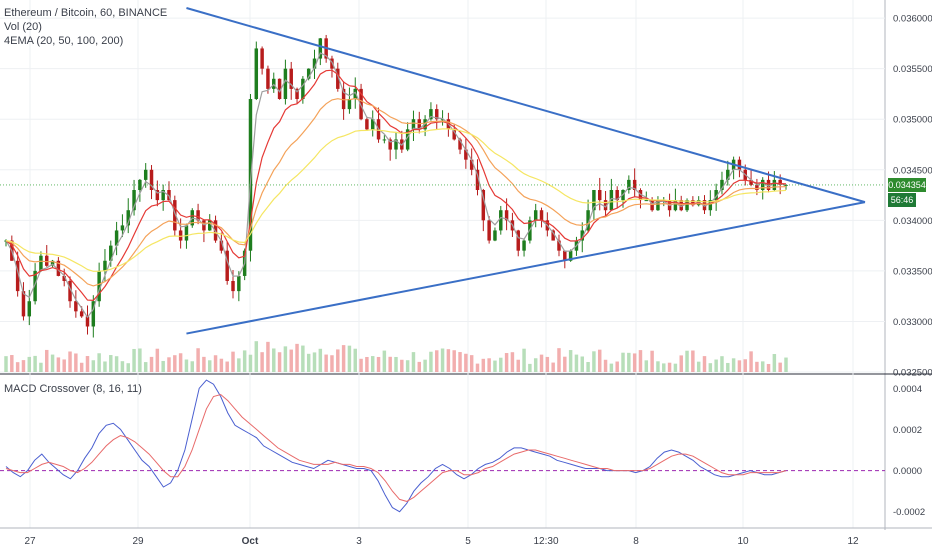 This screenshot has height=550, width=932. I want to click on macd-tick-label: -0.0002, so click(909, 512).